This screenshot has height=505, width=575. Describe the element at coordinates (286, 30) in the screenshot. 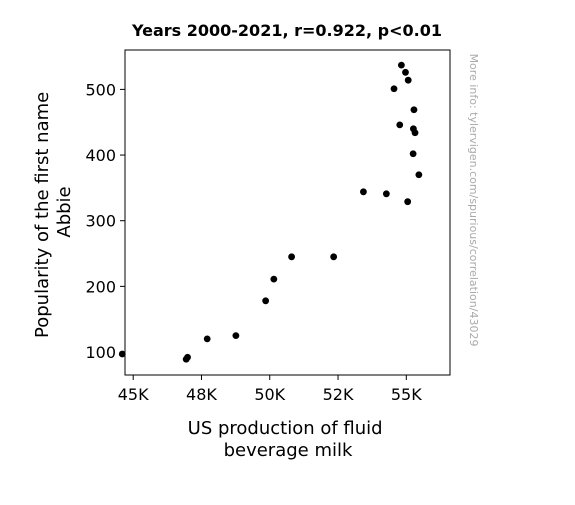

I see `chart-title: Years 2000-2021, r=0.922, p<0.01` at that location.